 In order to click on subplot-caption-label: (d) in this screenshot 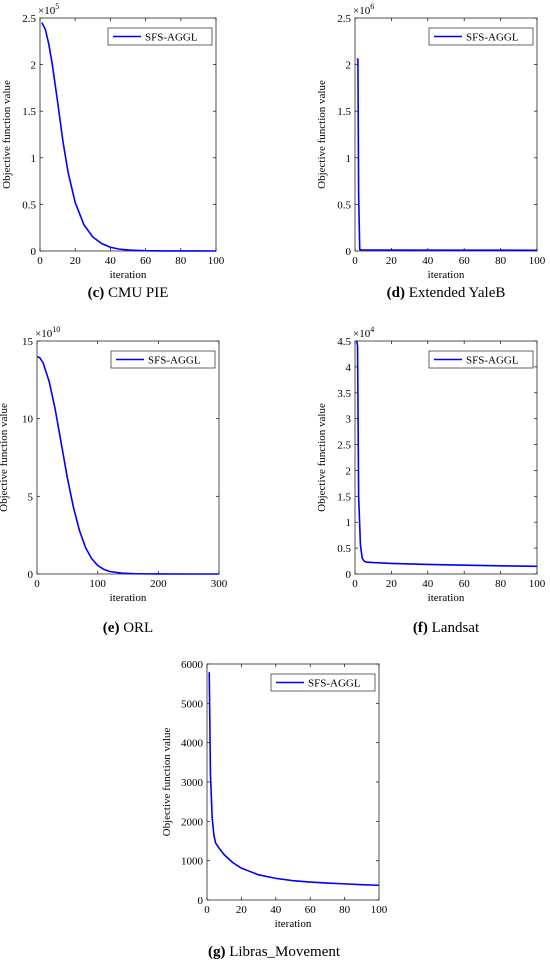, I will do `click(396, 293)`.